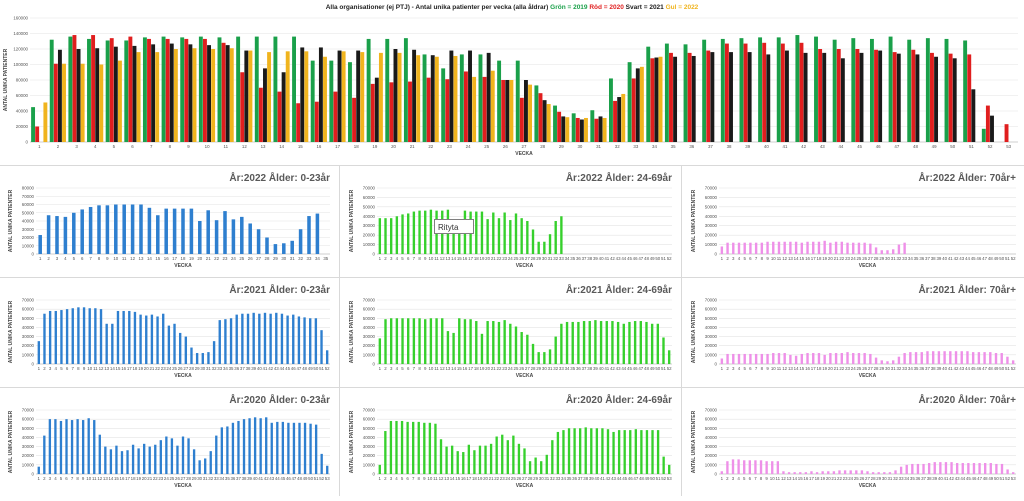  I want to click on x-tick-label: 31, so click(550, 258).